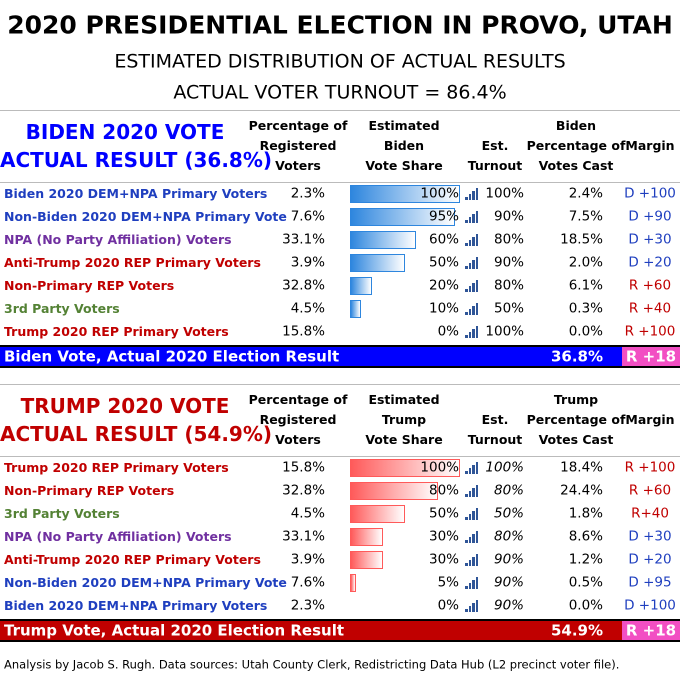 This screenshot has height=677, width=680. What do you see at coordinates (116, 331) in the screenshot?
I see `row-label: Trump 2020 REP Primary Voters` at bounding box center [116, 331].